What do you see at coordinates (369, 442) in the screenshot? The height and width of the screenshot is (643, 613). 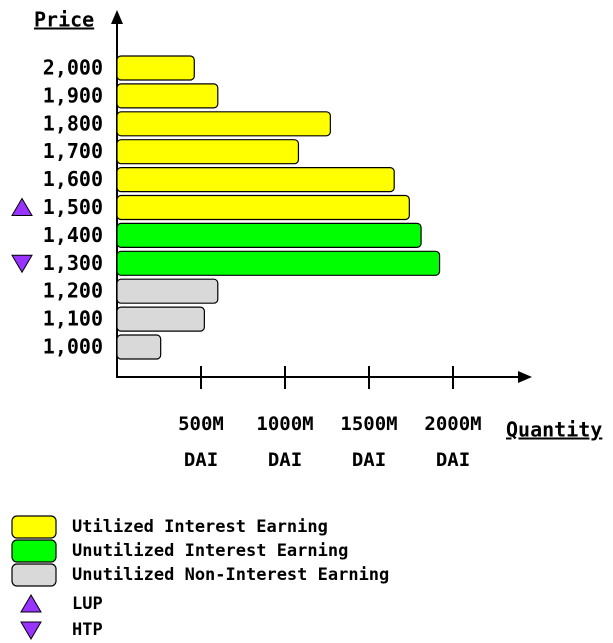 I see `x-tick-label: 1500M DAI` at bounding box center [369, 442].